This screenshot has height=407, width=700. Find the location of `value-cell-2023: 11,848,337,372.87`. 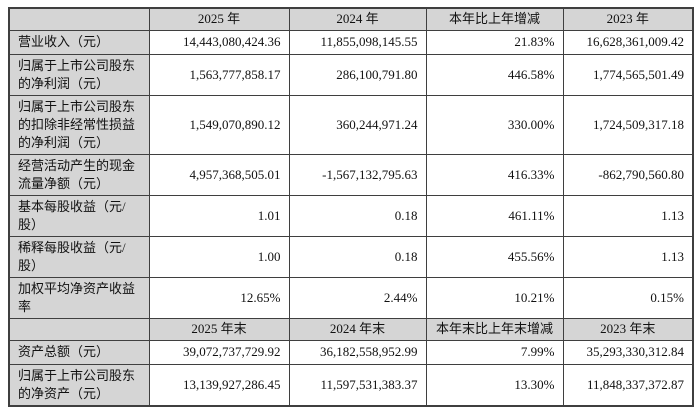

value-cell-2023: 11,848,337,372.87 is located at coordinates (628, 384).